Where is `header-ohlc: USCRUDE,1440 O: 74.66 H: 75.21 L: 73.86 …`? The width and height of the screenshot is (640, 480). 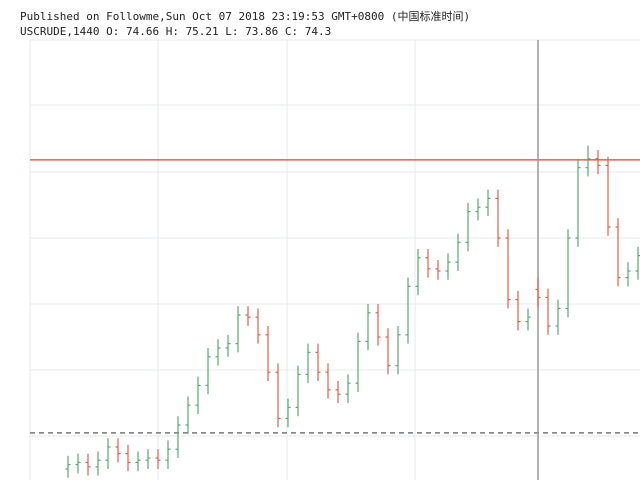 header-ohlc: USCRUDE,1440 O: 74.66 H: 75.21 L: 73.86 … is located at coordinates (175, 31).